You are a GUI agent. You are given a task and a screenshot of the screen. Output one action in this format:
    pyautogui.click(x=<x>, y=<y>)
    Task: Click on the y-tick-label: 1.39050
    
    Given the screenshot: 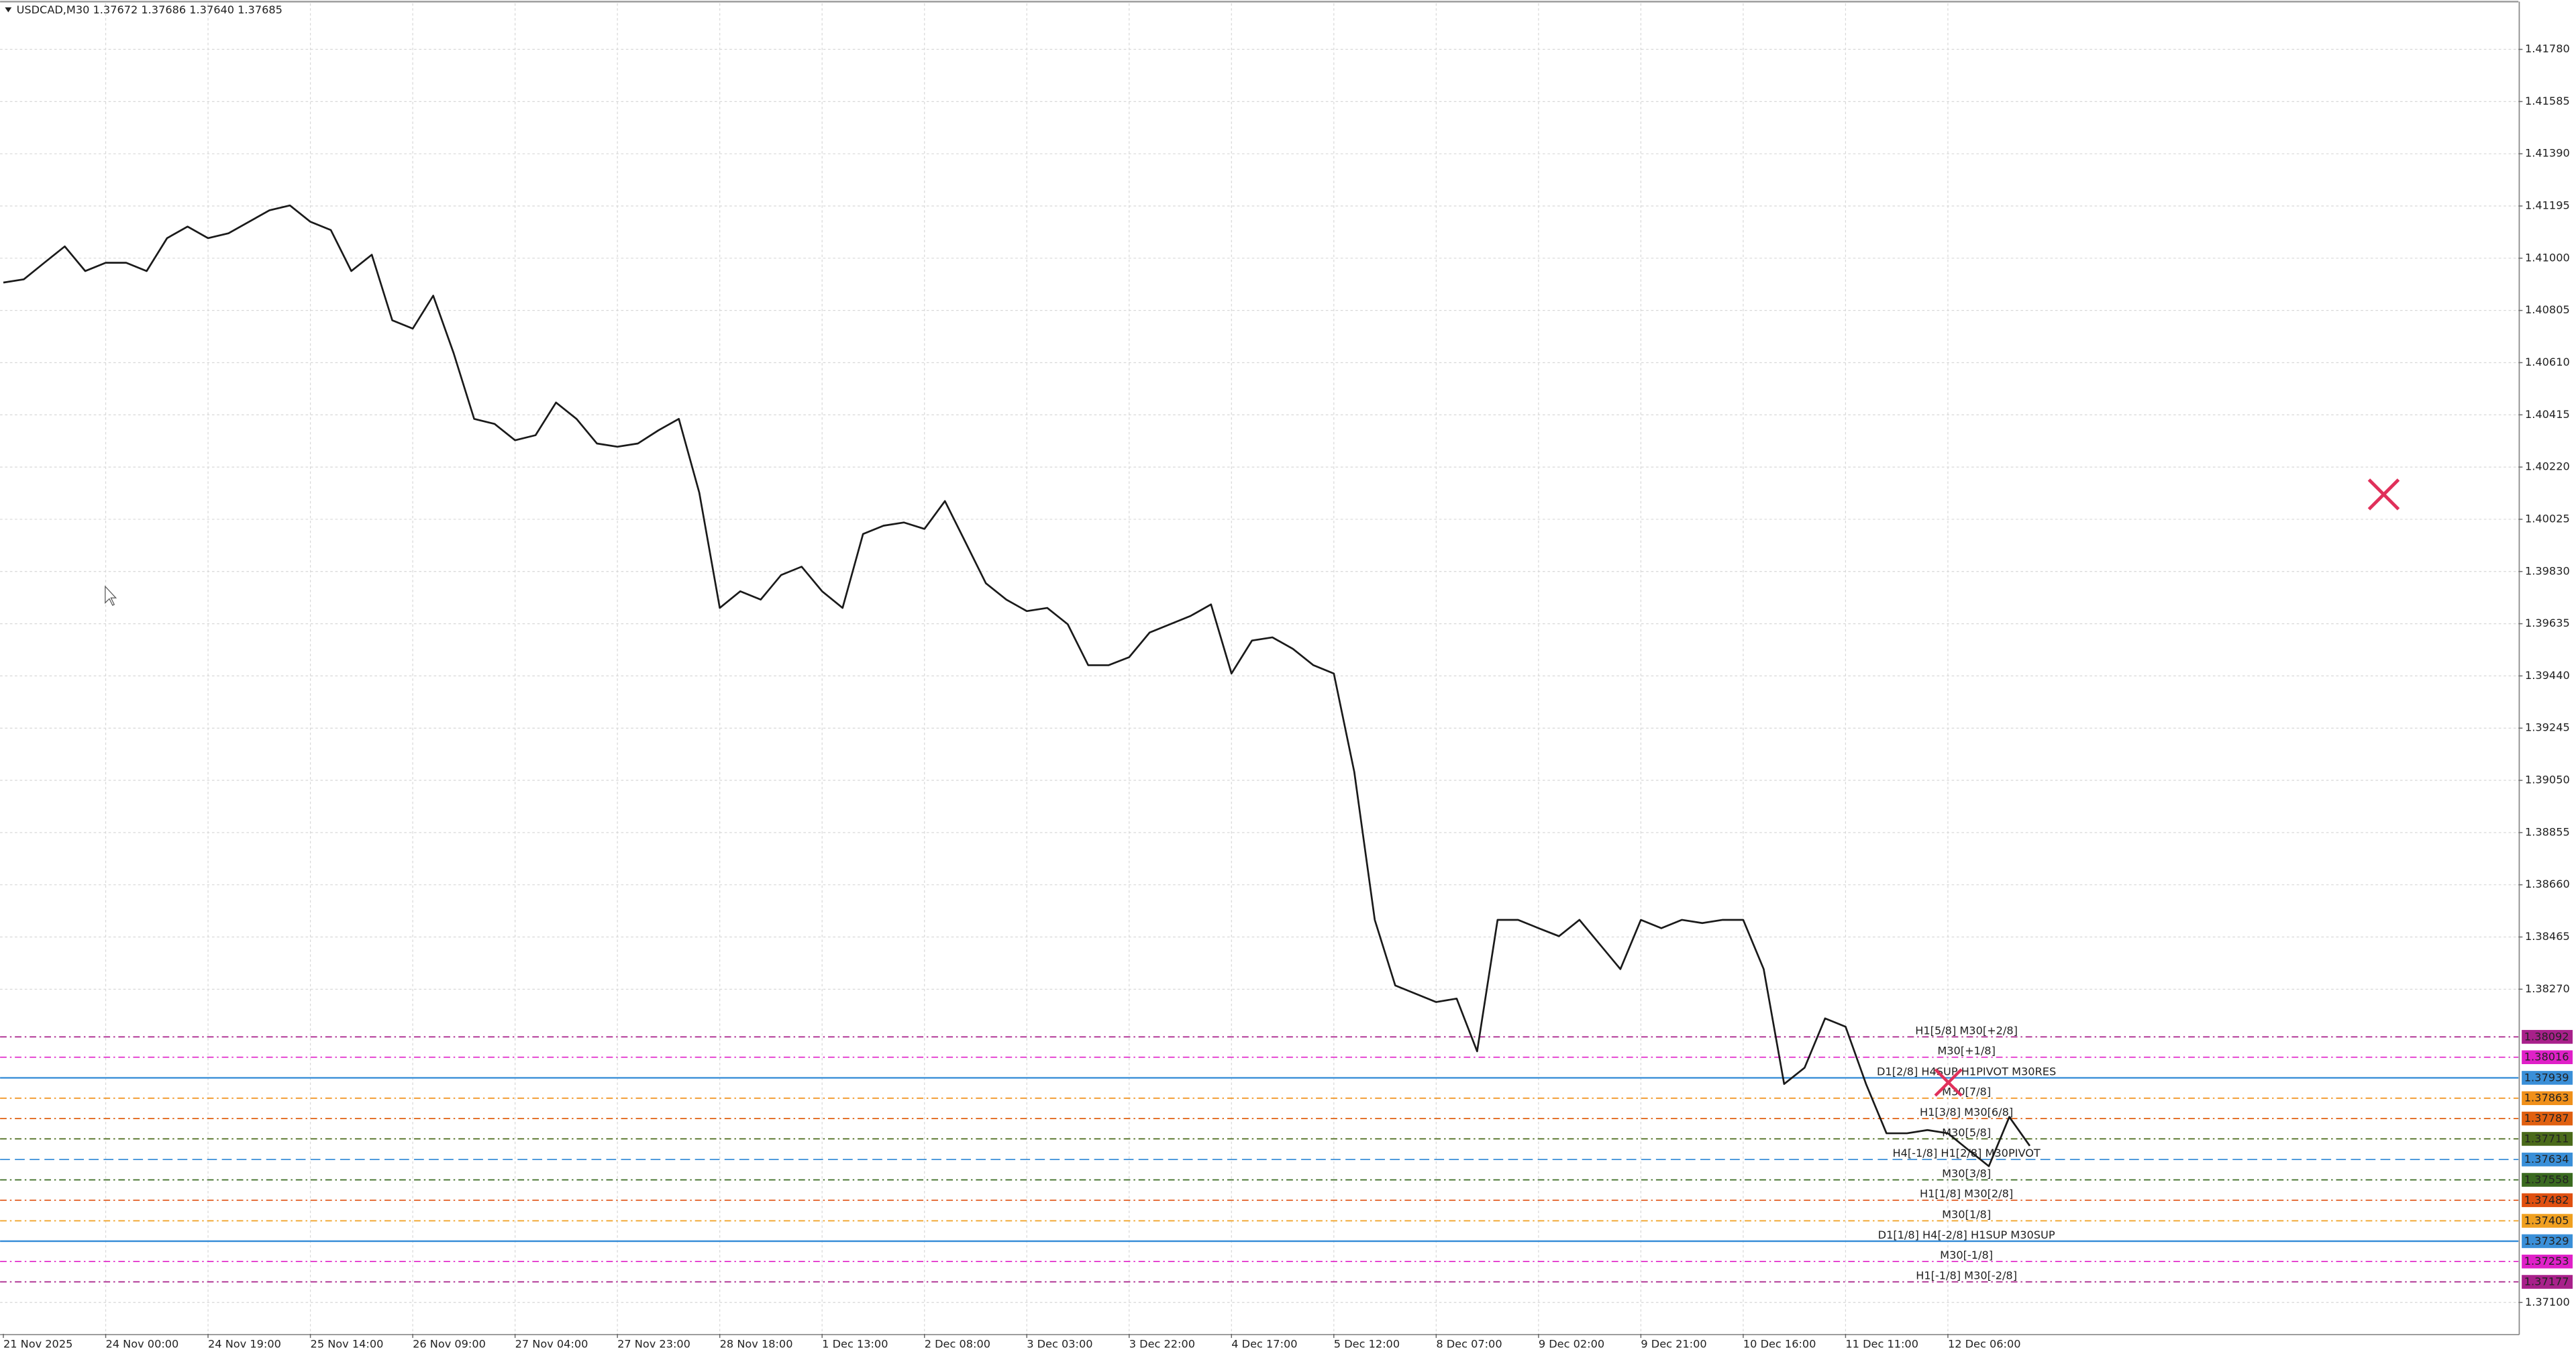 What is the action you would take?
    pyautogui.click(x=2547, y=780)
    